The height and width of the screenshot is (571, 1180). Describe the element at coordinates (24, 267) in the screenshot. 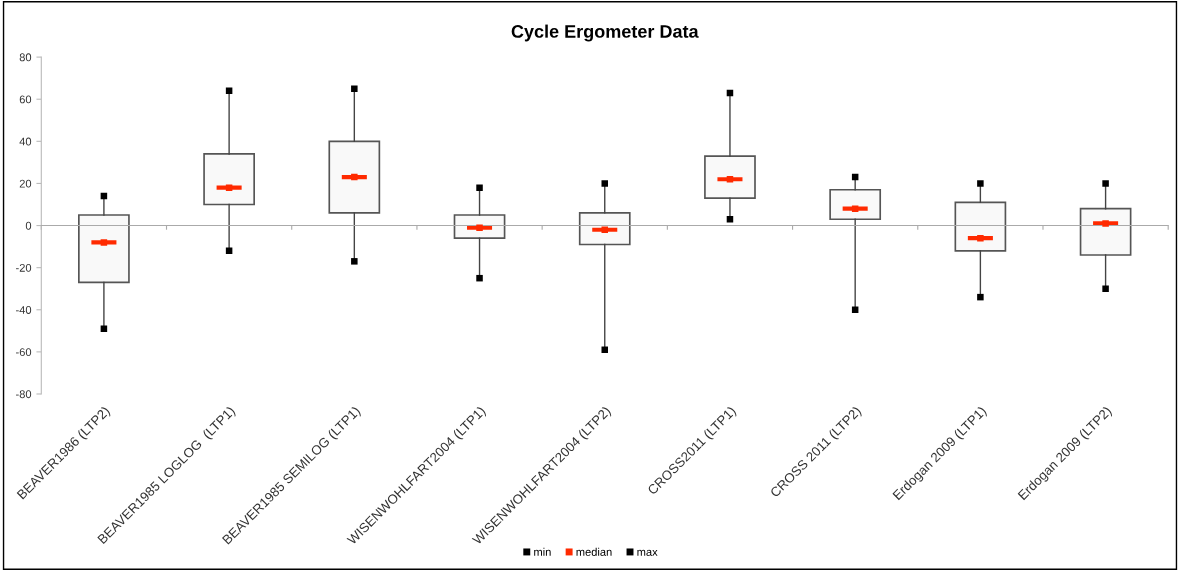

I see `y-tick-label: -20` at that location.